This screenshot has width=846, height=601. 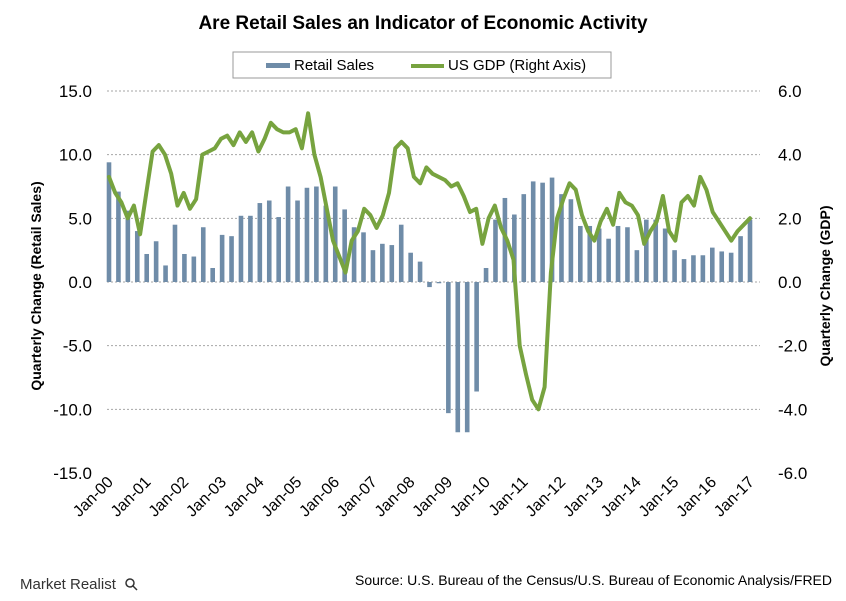 I want to click on x-tick-label: Jan-03, so click(x=206, y=497).